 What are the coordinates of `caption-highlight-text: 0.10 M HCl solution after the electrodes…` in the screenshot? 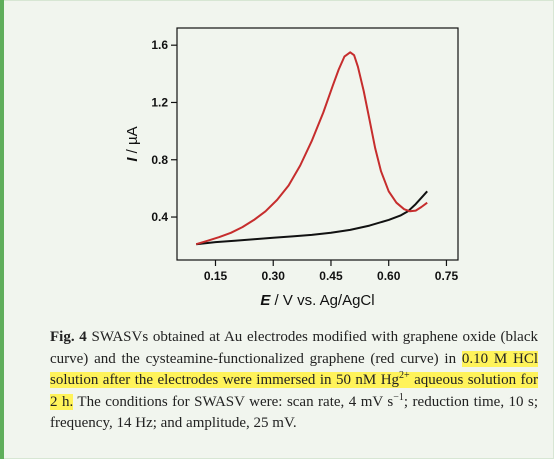 It's located at (294, 369).